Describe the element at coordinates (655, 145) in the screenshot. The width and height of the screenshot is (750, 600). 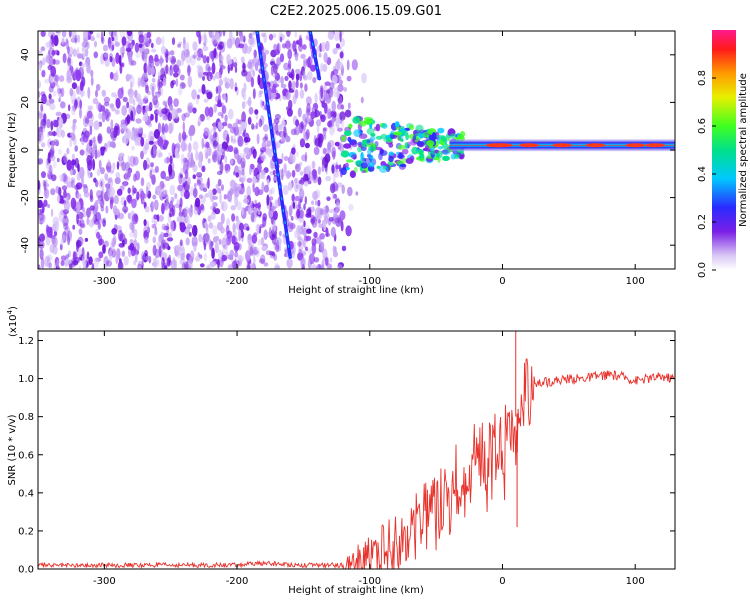
I see `band-peak` at that location.